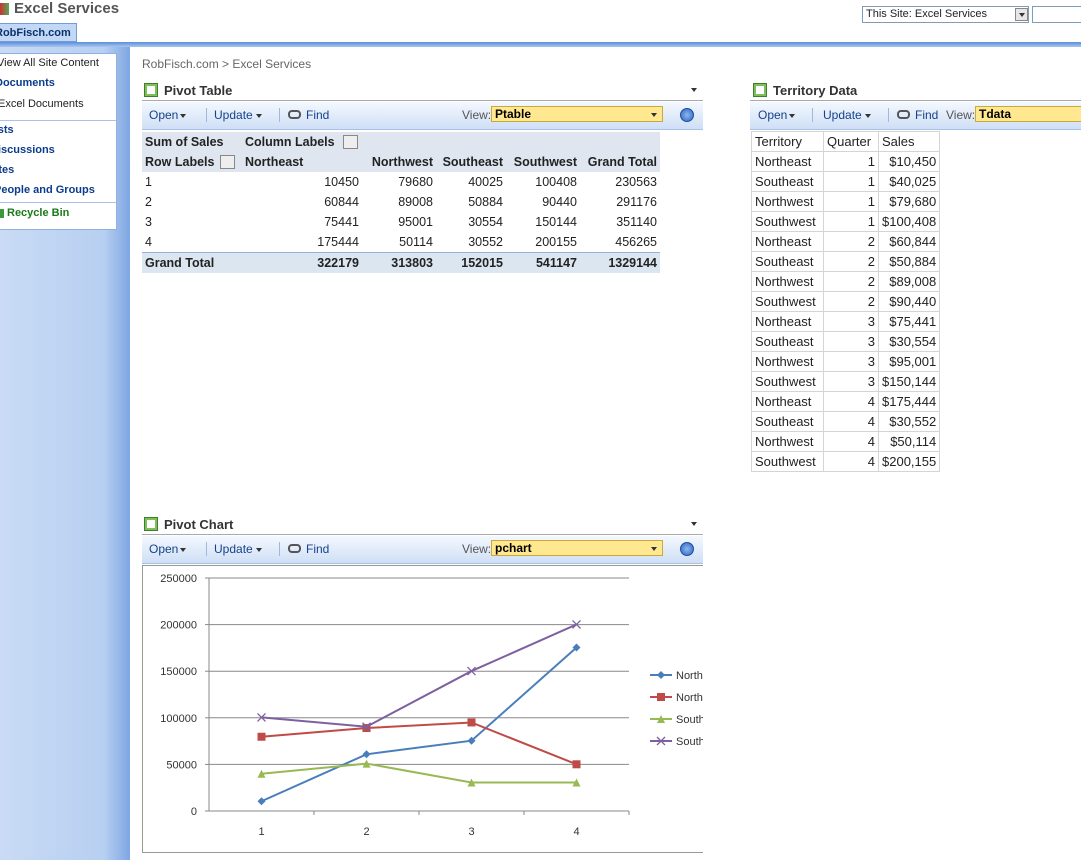 The width and height of the screenshot is (1081, 860). Describe the element at coordinates (689, 720) in the screenshot. I see `legend-label: Southeast` at that location.